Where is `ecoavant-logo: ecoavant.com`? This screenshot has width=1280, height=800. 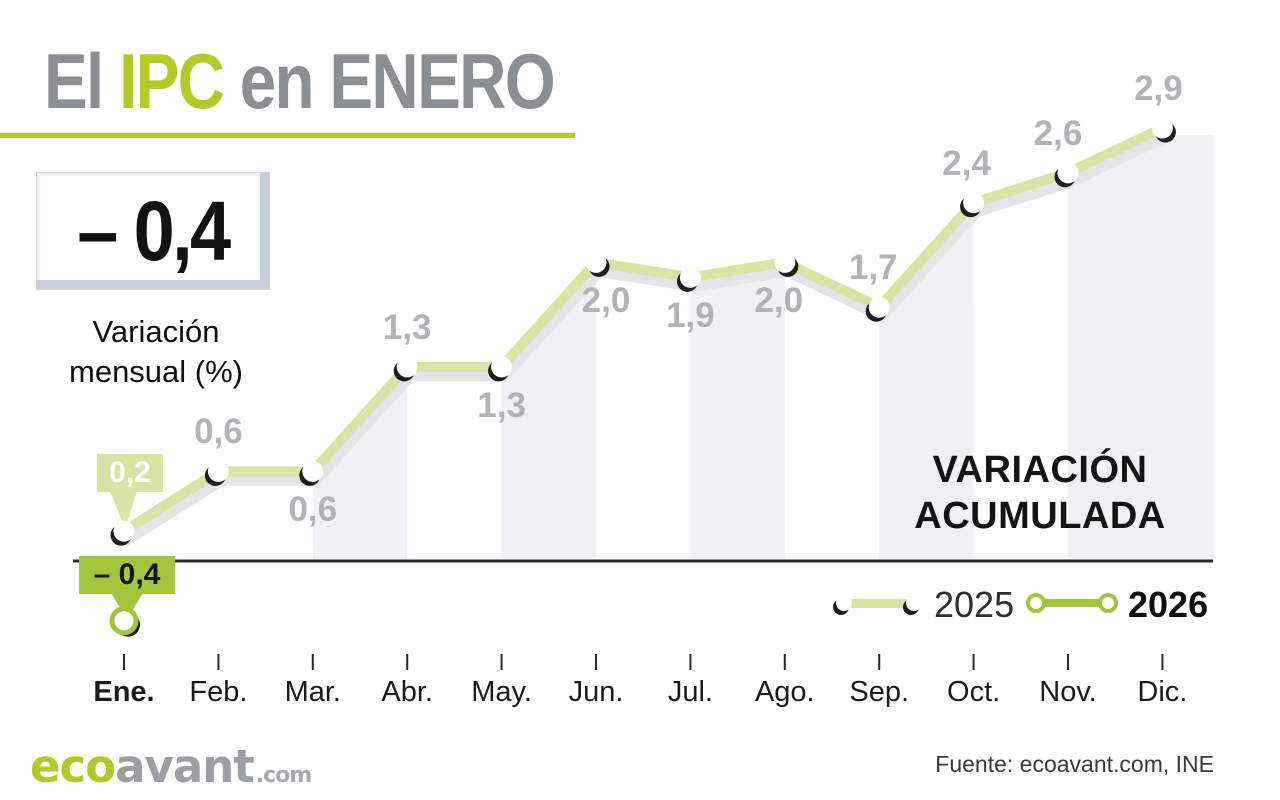
ecoavant-logo: ecoavant.com is located at coordinates (171, 766).